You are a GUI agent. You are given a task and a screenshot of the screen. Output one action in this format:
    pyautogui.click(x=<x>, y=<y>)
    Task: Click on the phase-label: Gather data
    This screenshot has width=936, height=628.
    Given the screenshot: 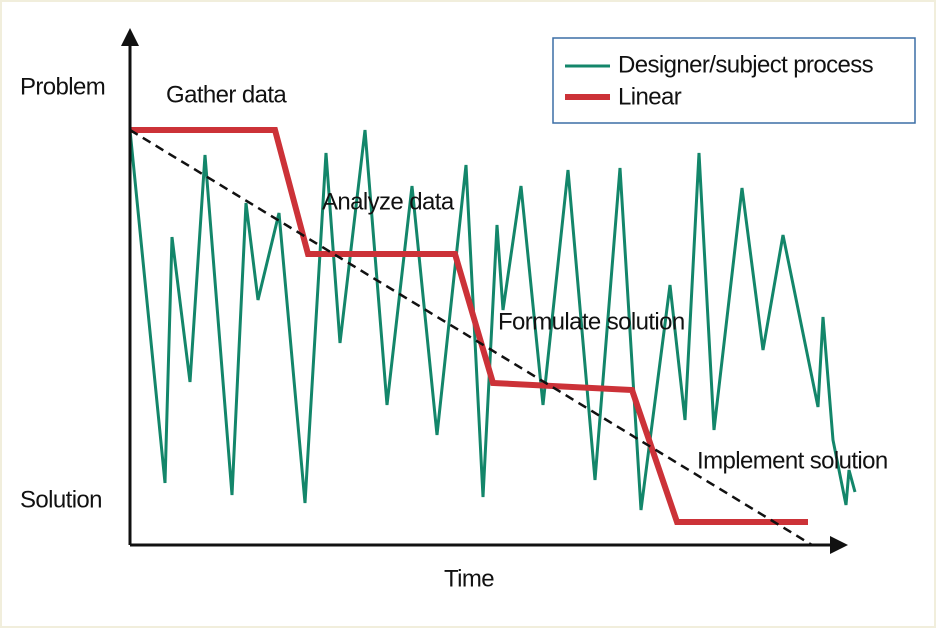 What is the action you would take?
    pyautogui.click(x=226, y=94)
    